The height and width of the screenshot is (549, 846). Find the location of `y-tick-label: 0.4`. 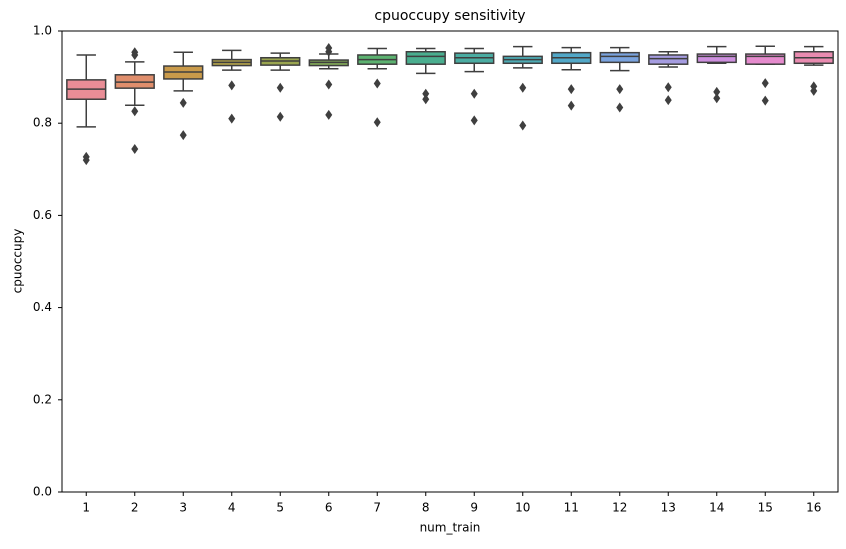

y-tick-label: 0.4 is located at coordinates (42, 307).